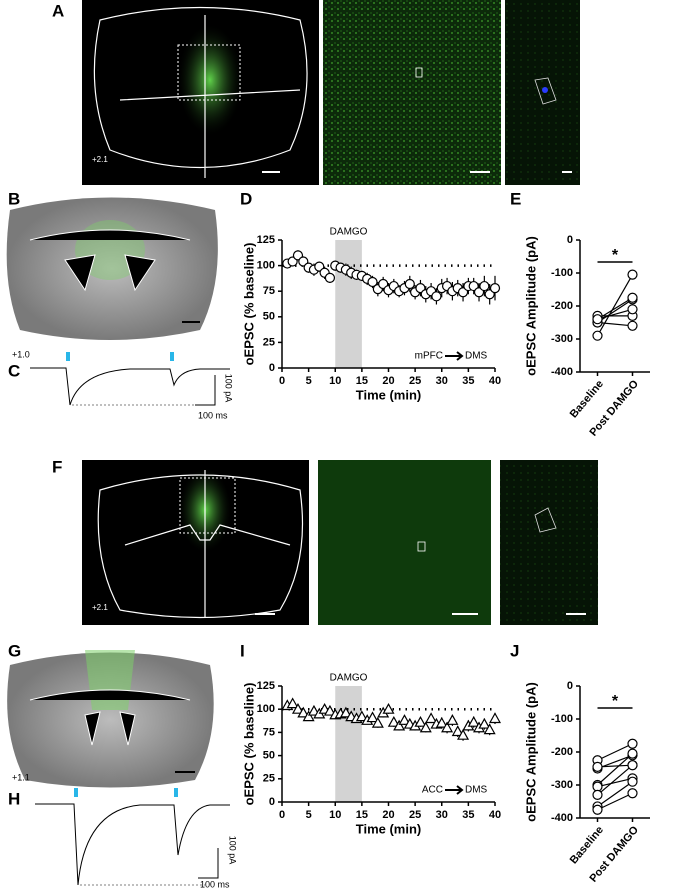  I want to click on y-axis-label: oEPSC Amplitude (pA), so click(530, 306).